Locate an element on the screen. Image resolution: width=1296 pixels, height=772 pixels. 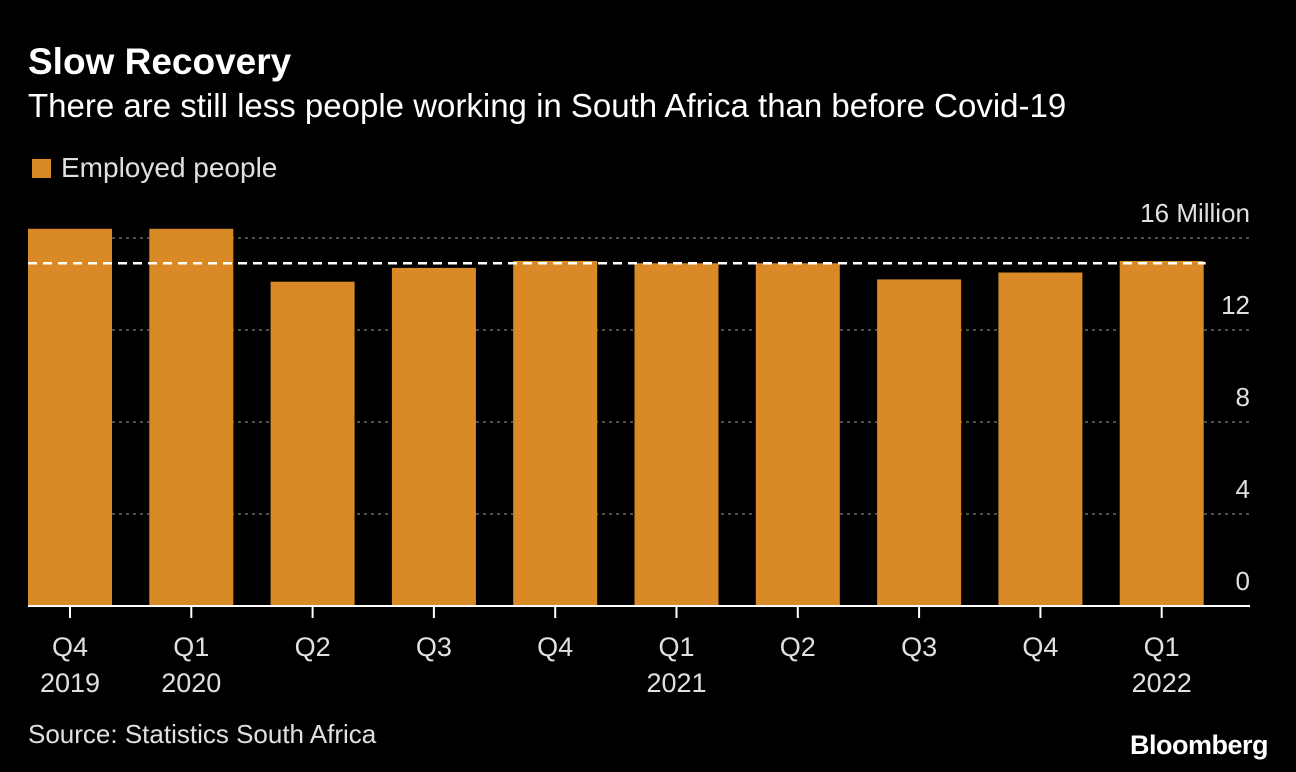
bloomberg-logo: Bloomberg is located at coordinates (1199, 745).